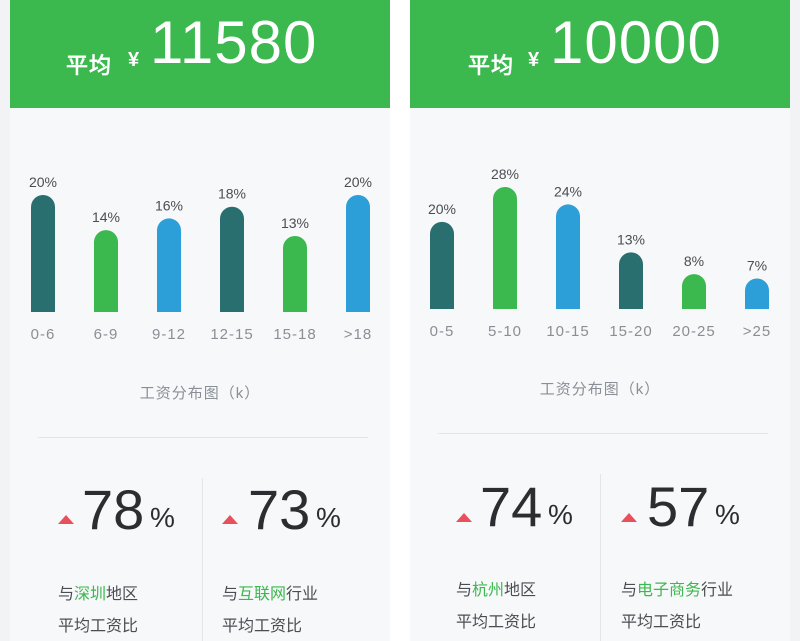 The width and height of the screenshot is (800, 641). I want to click on stat-percent-value: 73, so click(279, 509).